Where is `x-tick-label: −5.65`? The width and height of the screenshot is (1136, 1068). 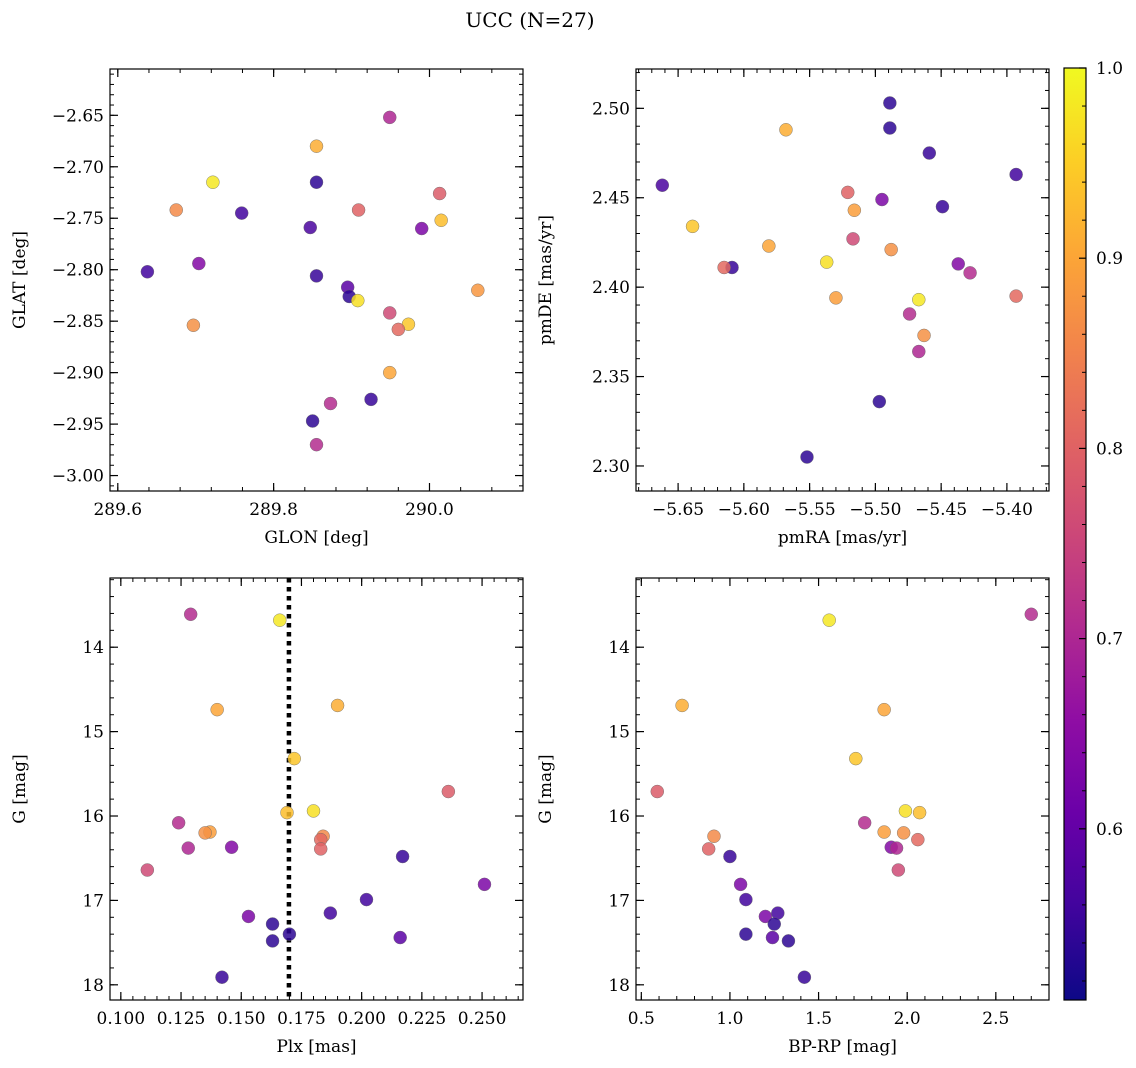
x-tick-label: −5.65 is located at coordinates (678, 510).